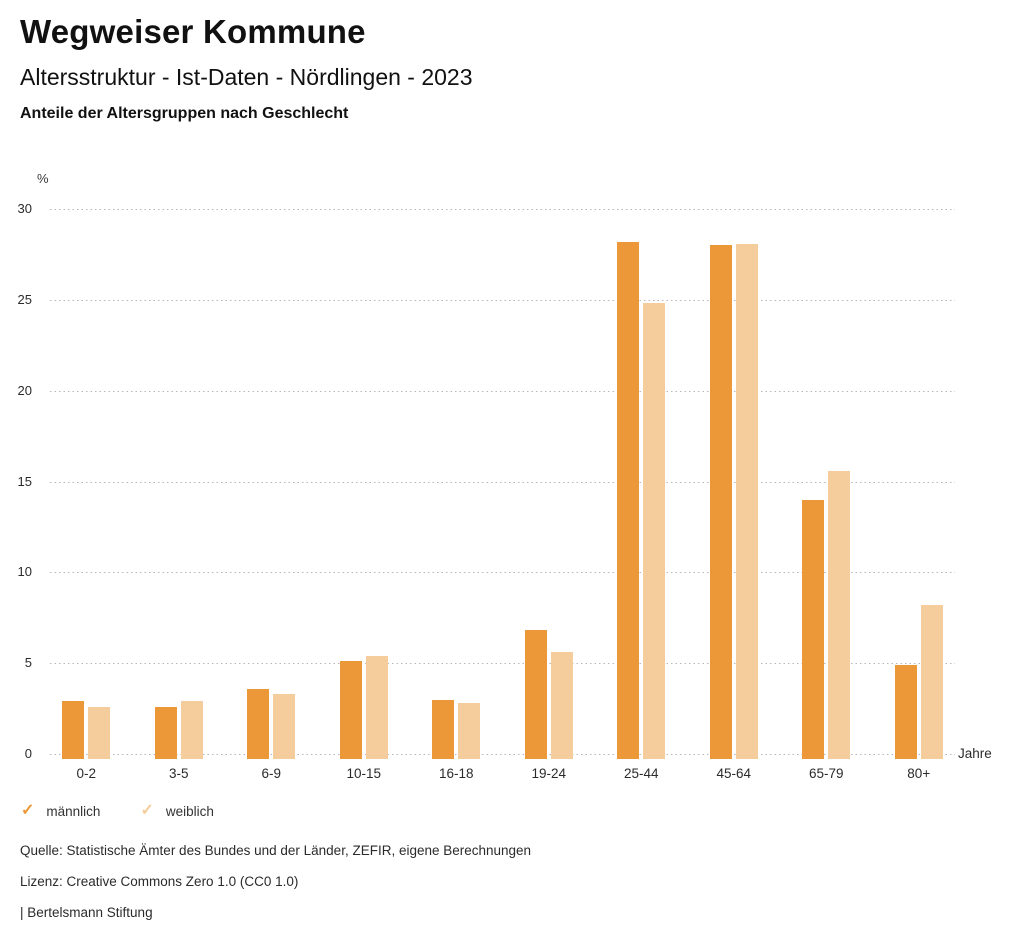 The image size is (1024, 946). Describe the element at coordinates (86, 773) in the screenshot. I see `x-axis-label-0-2: 0-2` at that location.